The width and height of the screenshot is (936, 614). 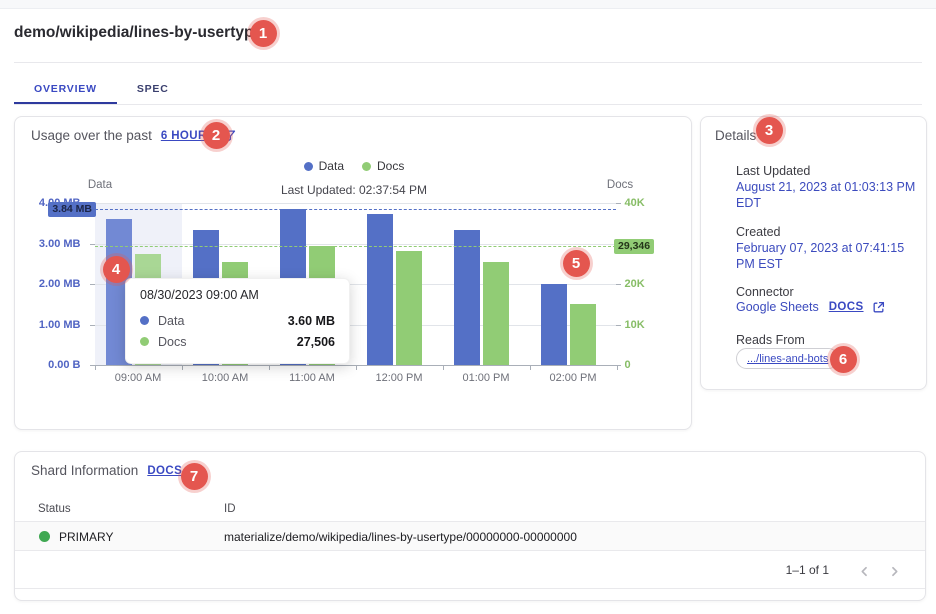 I want to click on tab-bar: OVERVIEW SPEC, so click(x=101, y=90).